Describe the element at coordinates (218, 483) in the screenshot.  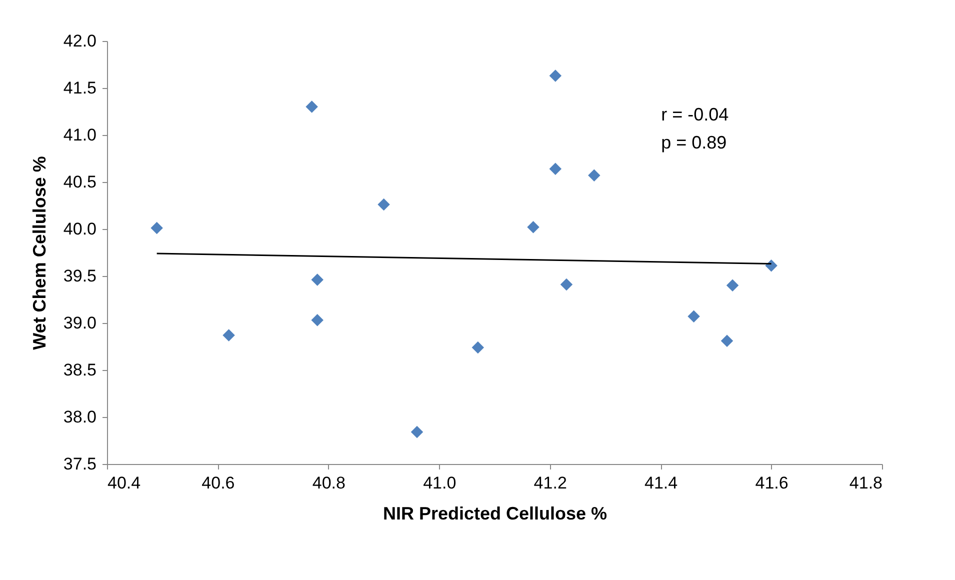
I see `x-tick-label: 40.6` at that location.